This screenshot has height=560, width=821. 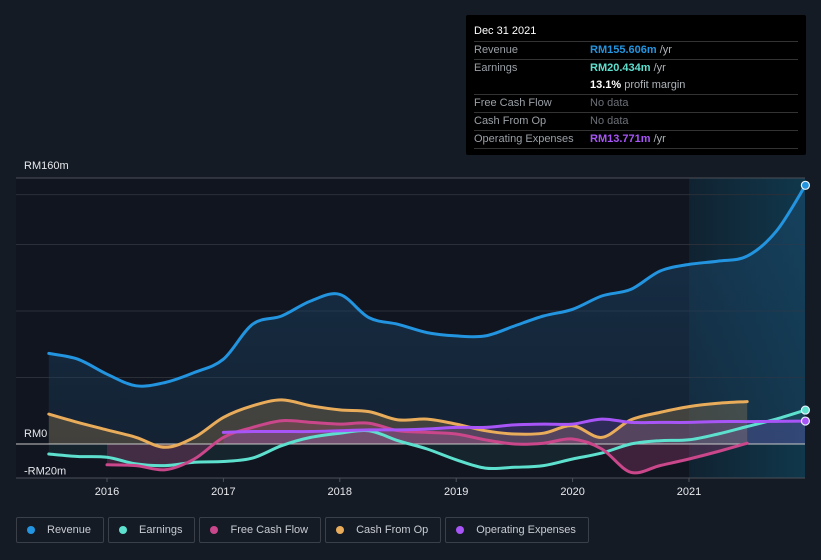 I want to click on tooltip-row-value: RM155.606m /yr, so click(x=631, y=50).